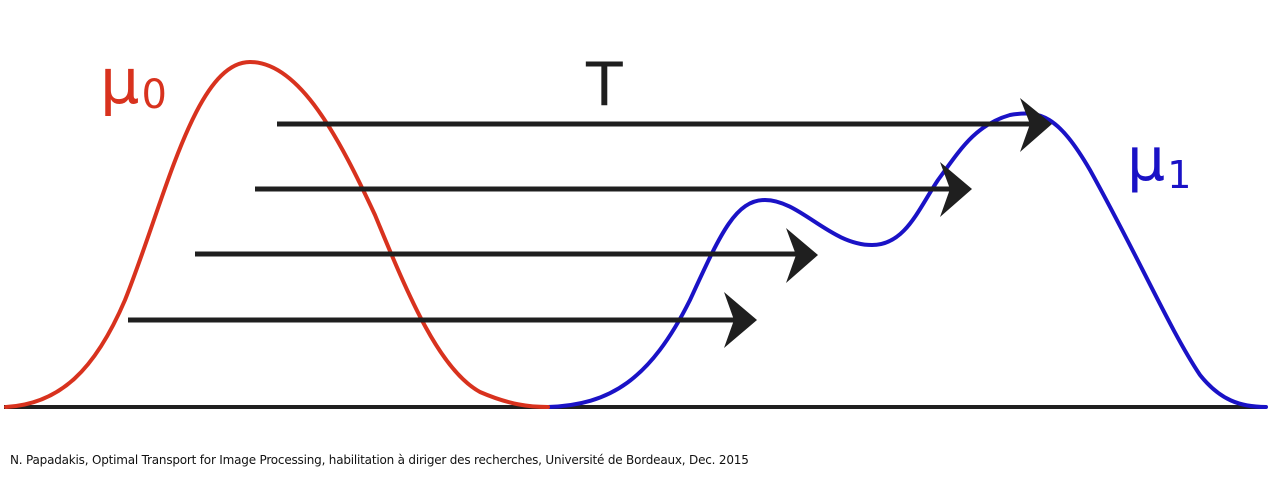 This screenshot has width=1288, height=485. What do you see at coordinates (1159, 161) in the screenshot?
I see `target-distribution-label: μ1` at bounding box center [1159, 161].